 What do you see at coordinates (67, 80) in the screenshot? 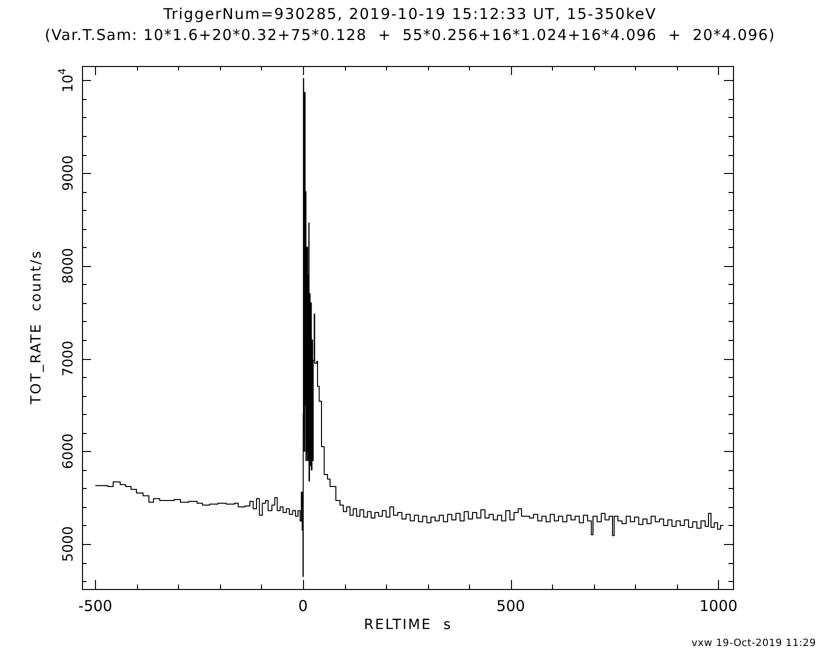
I see `y-tick-label: 104` at bounding box center [67, 80].